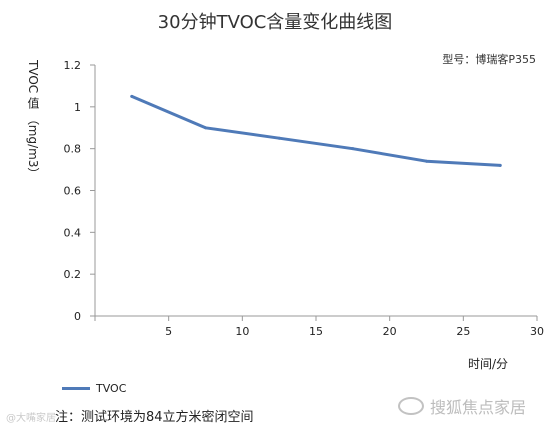 This screenshot has width=550, height=430. I want to click on y-tick-label: 0, so click(77, 316).